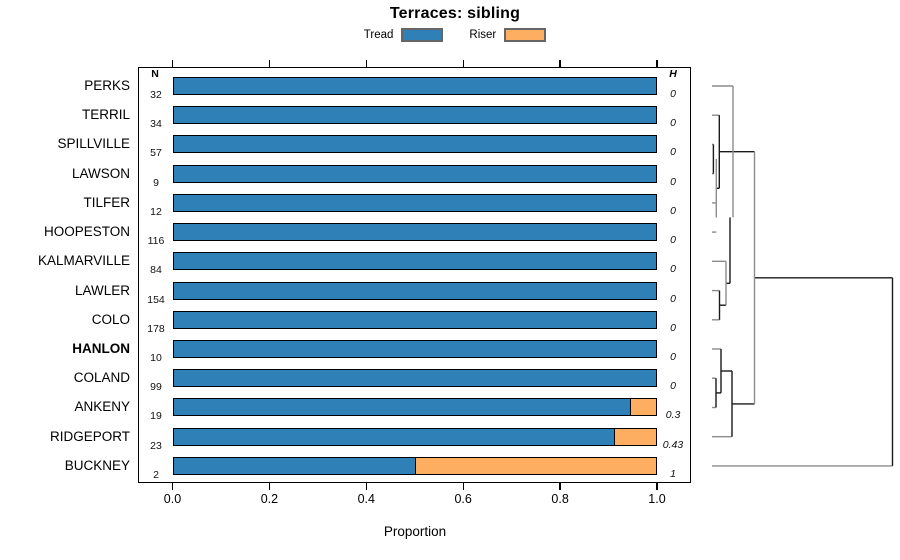 The image size is (900, 560). Describe the element at coordinates (560, 499) in the screenshot. I see `x-axis-tick-label: 0.8` at that location.